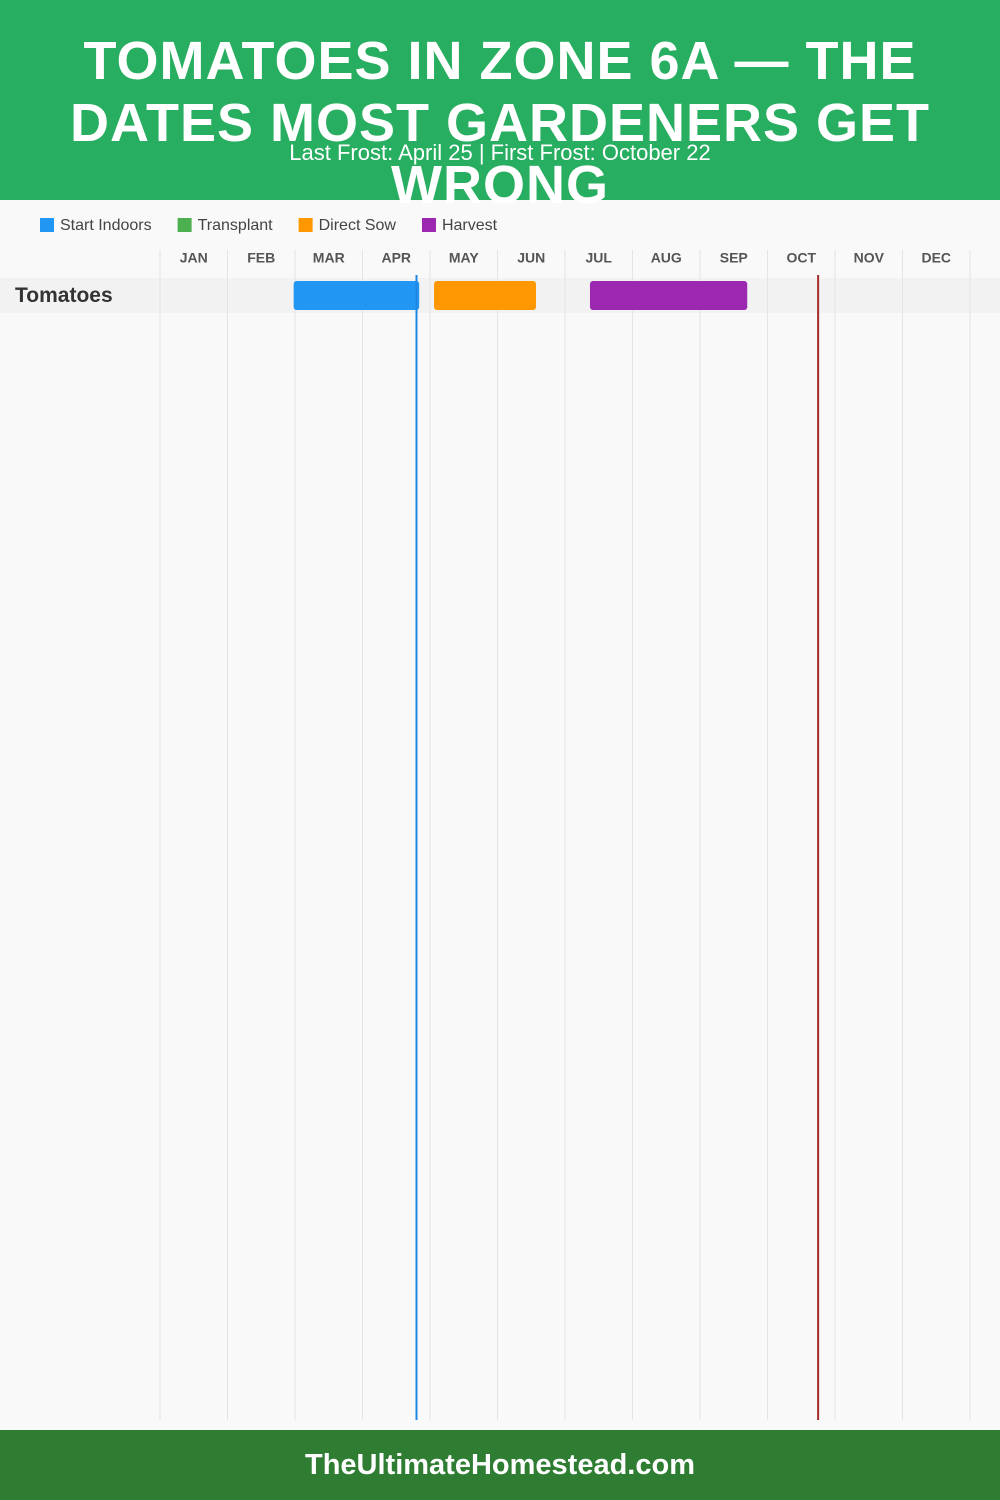  Describe the element at coordinates (734, 258) in the screenshot. I see `x-tick-label: SEP` at that location.